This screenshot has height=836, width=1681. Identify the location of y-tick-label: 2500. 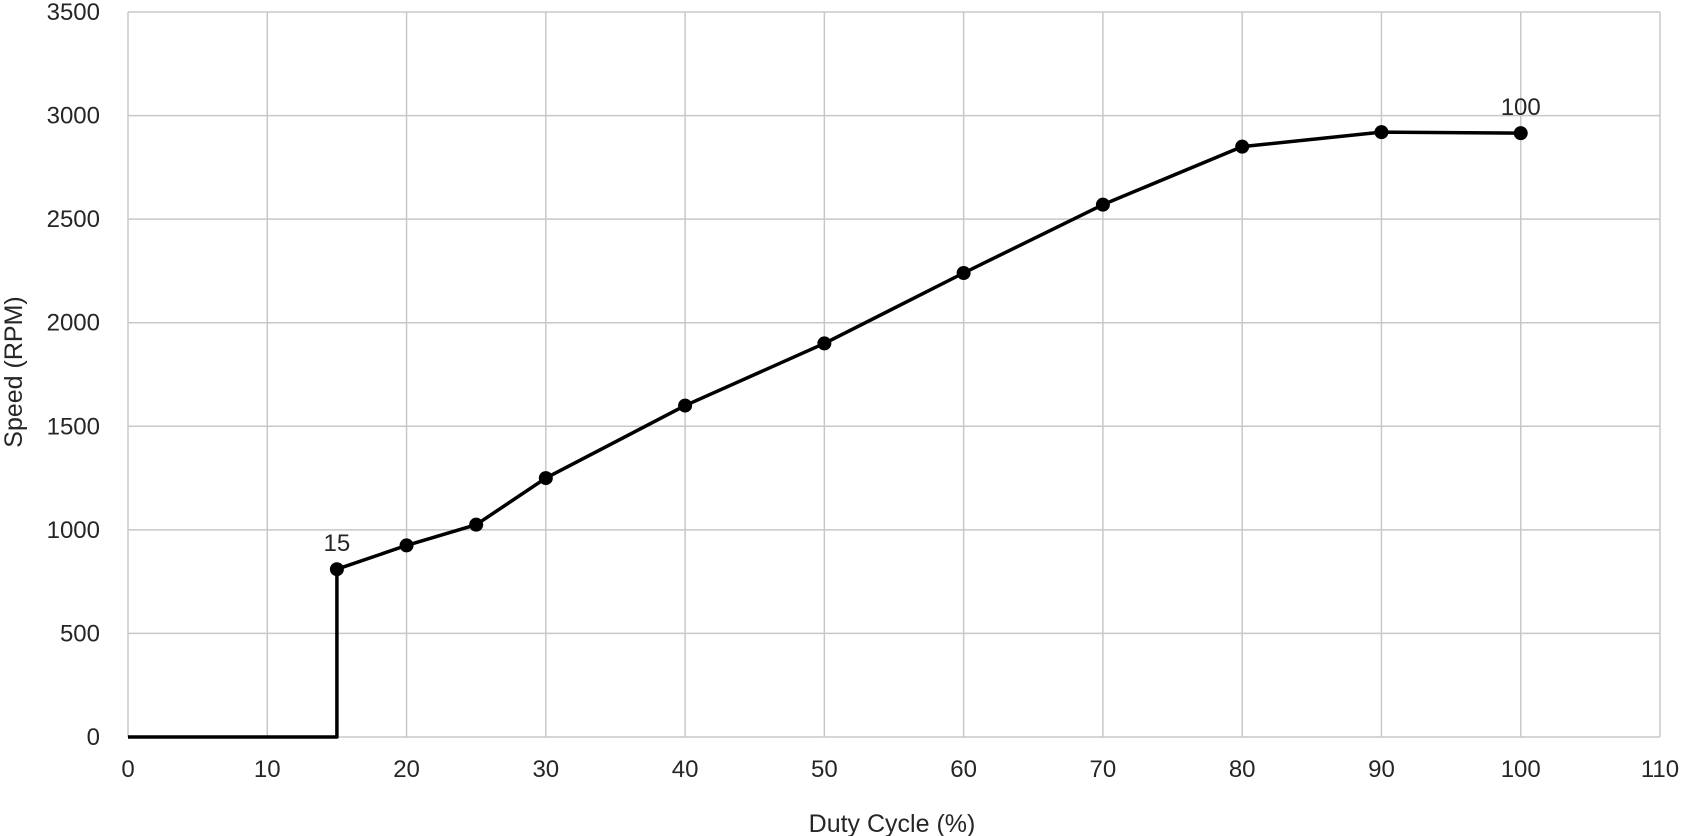
(73, 219).